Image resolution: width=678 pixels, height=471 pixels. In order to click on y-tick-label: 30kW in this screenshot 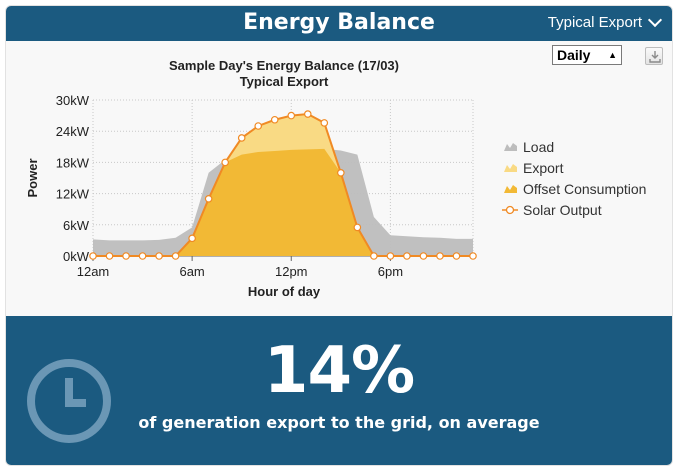, I will do `click(73, 100)`.